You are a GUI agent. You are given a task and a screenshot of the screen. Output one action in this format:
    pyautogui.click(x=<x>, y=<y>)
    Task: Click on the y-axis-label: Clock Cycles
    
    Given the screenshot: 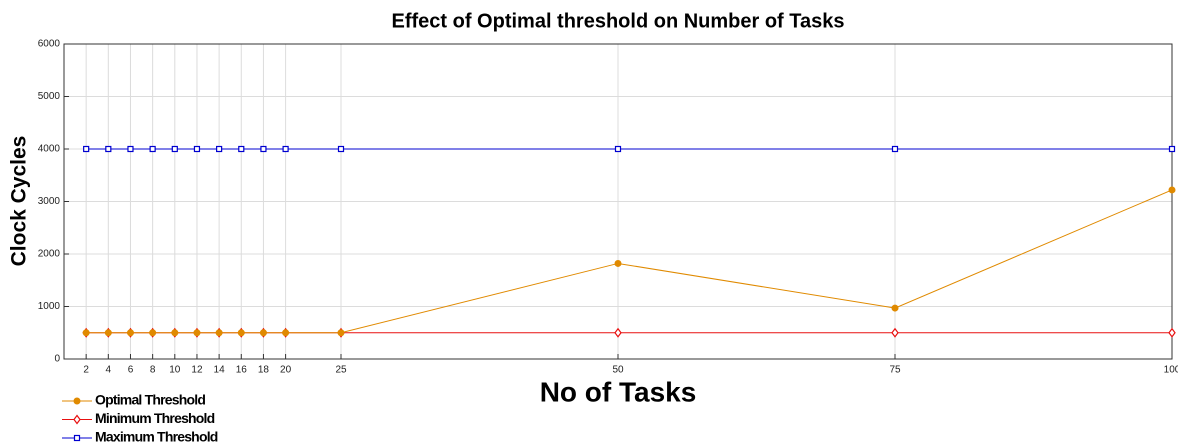 What is the action you would take?
    pyautogui.click(x=19, y=201)
    